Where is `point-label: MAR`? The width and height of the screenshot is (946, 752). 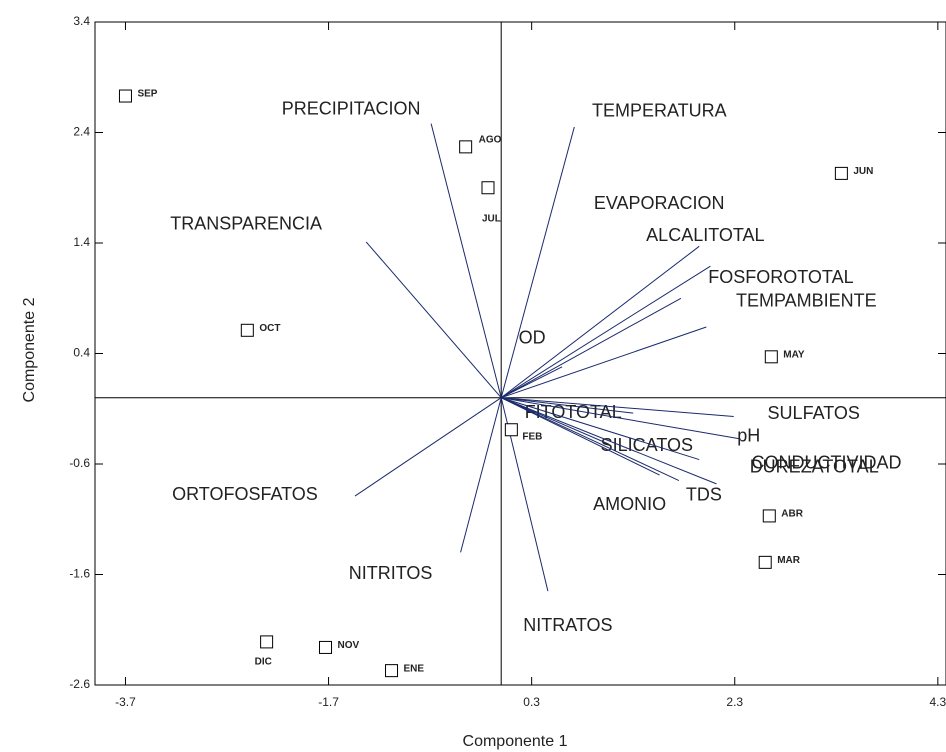 point-label: MAR is located at coordinates (789, 560).